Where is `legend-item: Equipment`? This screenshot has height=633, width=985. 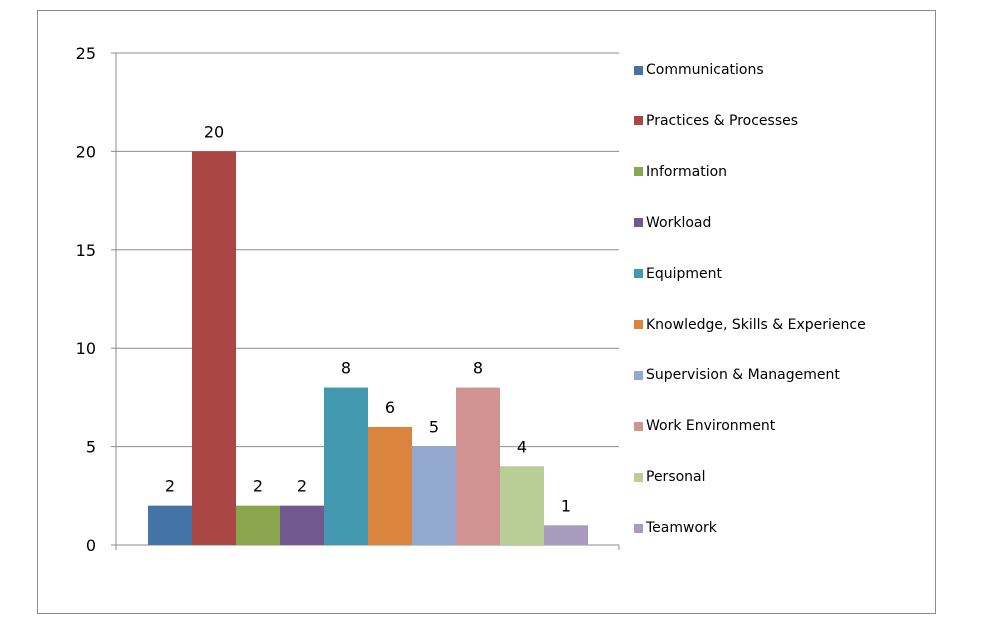 legend-item: Equipment is located at coordinates (678, 274).